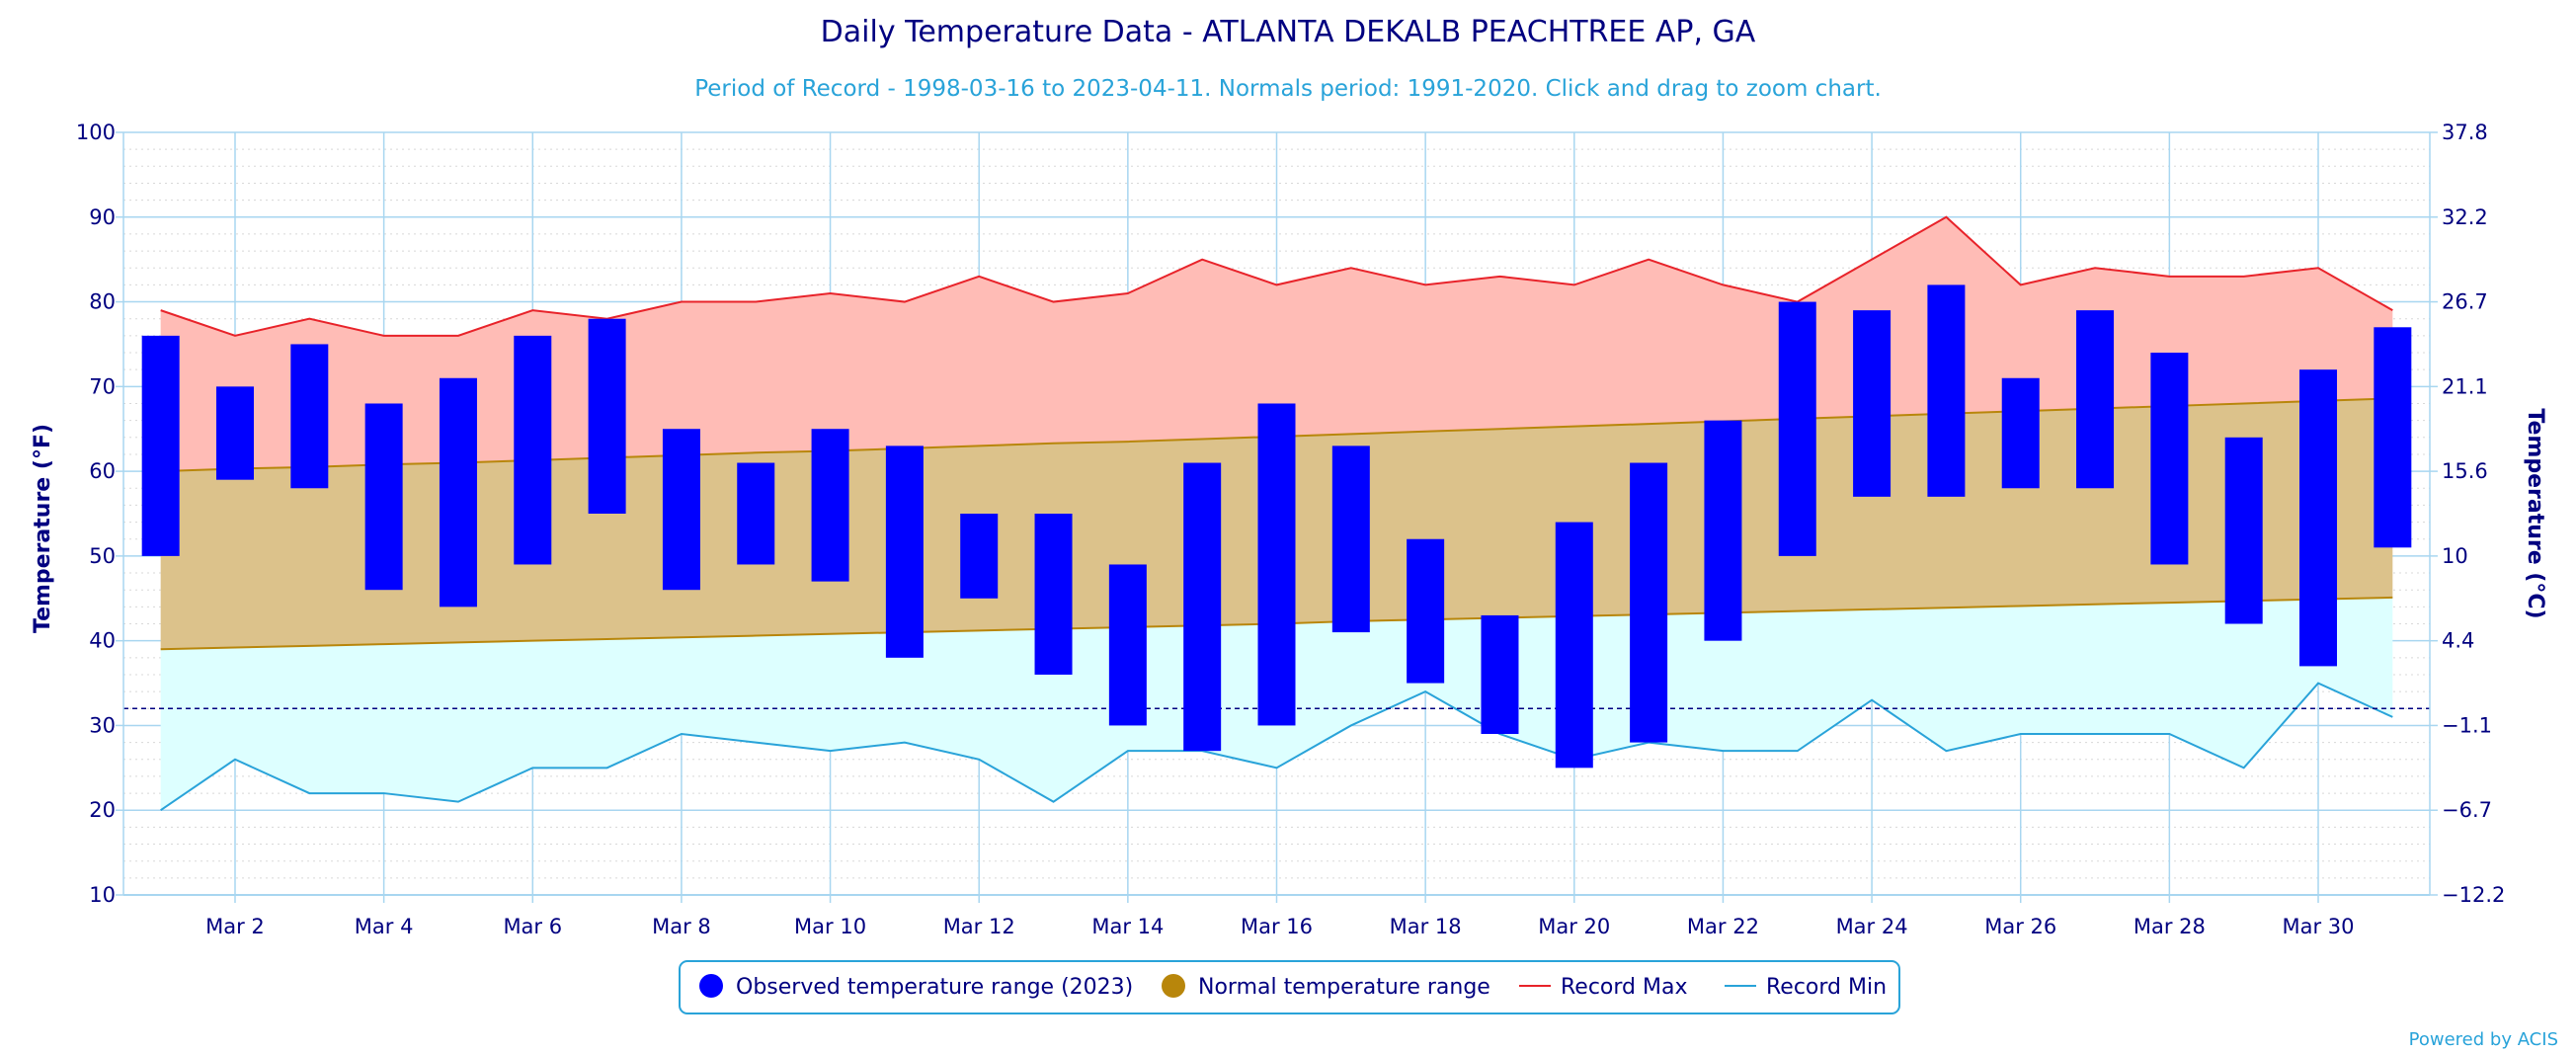  I want to click on y2-tick-label: −1.1, so click(2467, 725).